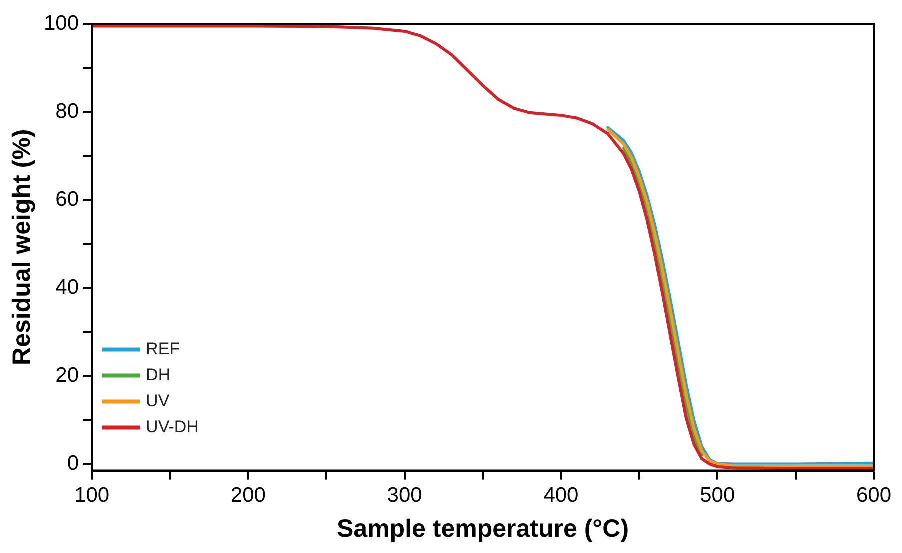 This screenshot has width=902, height=553. I want to click on y-tick-label: 20, so click(68, 375).